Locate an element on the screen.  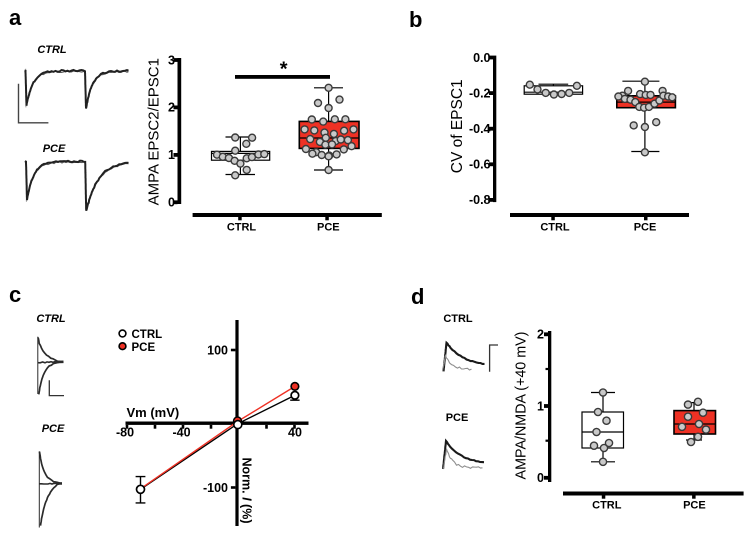
svg-text: -0.4 is located at coordinates (480, 129).